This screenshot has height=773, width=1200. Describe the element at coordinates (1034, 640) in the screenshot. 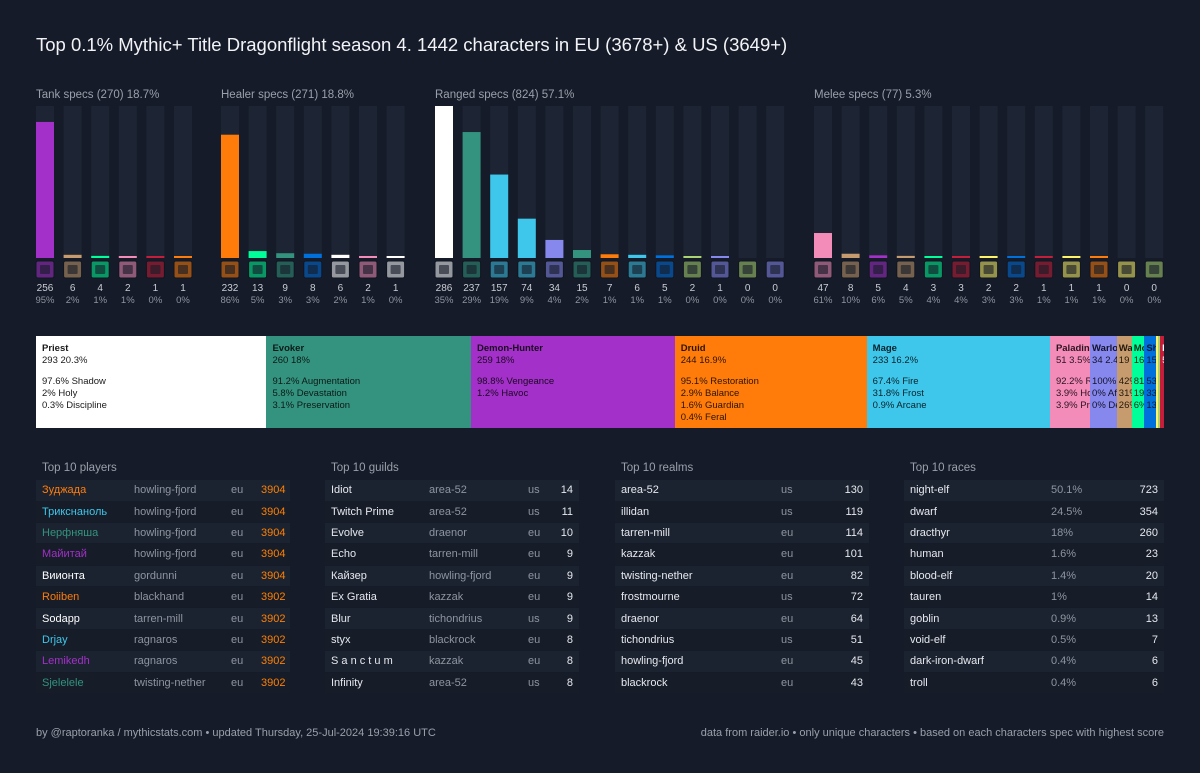

I see `table-row: void-elf 0.5% 7` at that location.